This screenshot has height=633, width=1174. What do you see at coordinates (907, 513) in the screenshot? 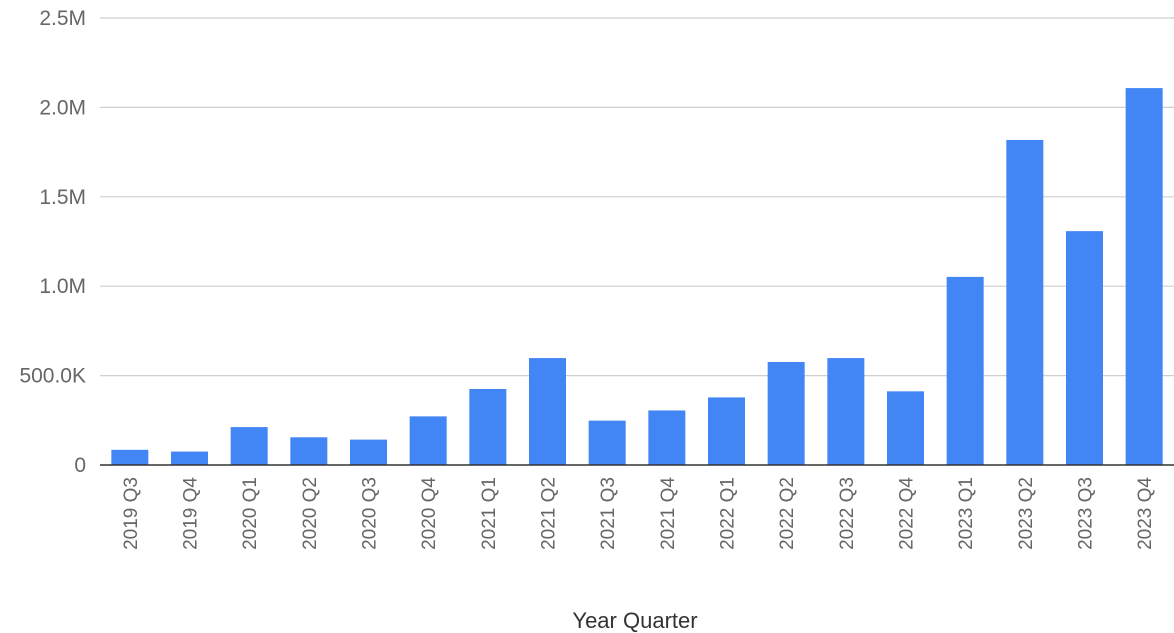
I see `x-tick-label: 2022 Q4` at bounding box center [907, 513].